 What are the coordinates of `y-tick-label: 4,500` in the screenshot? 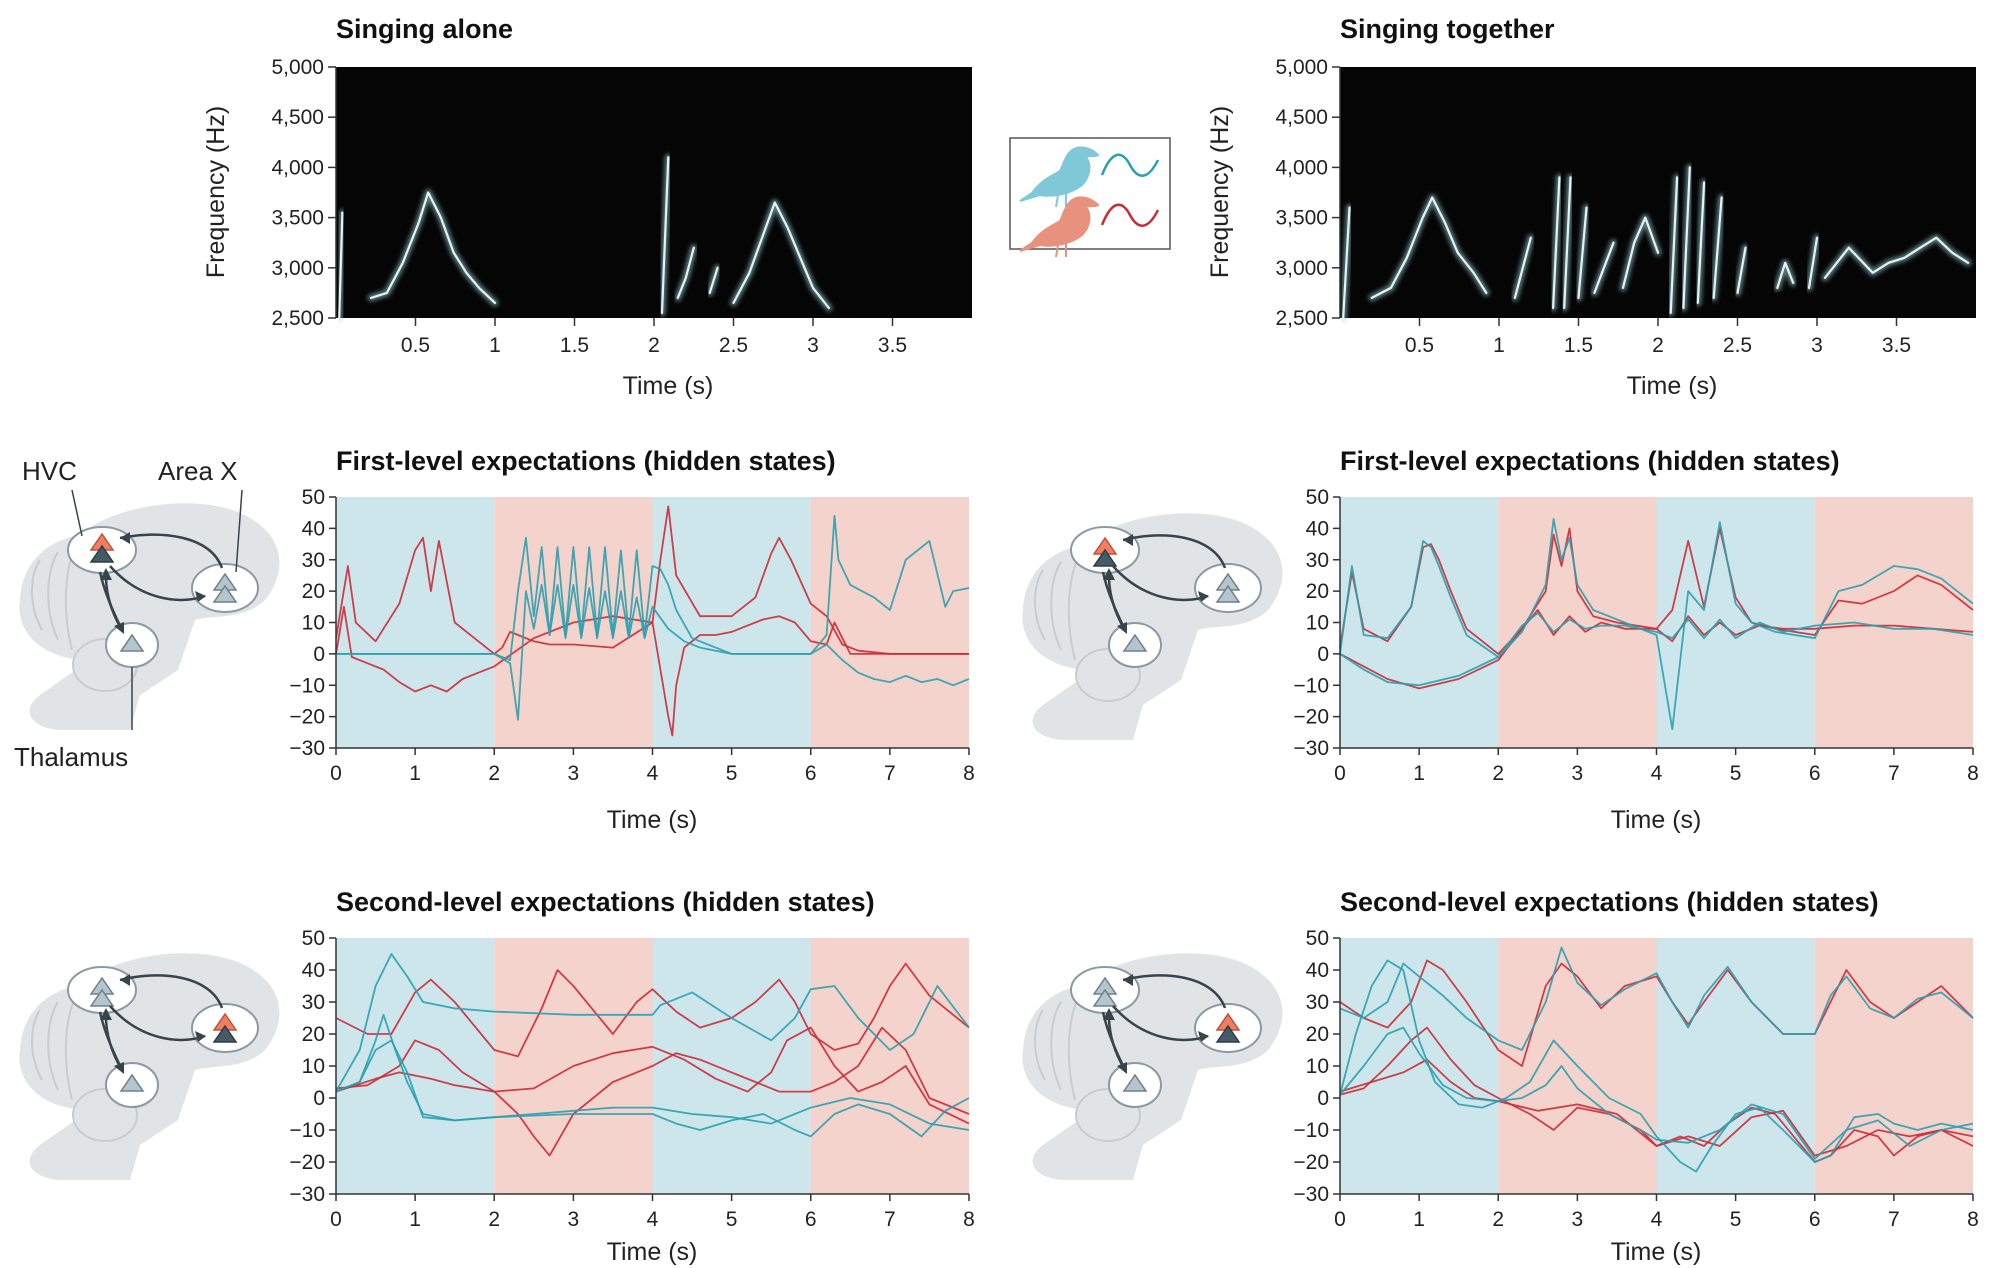 It's located at (1301, 117).